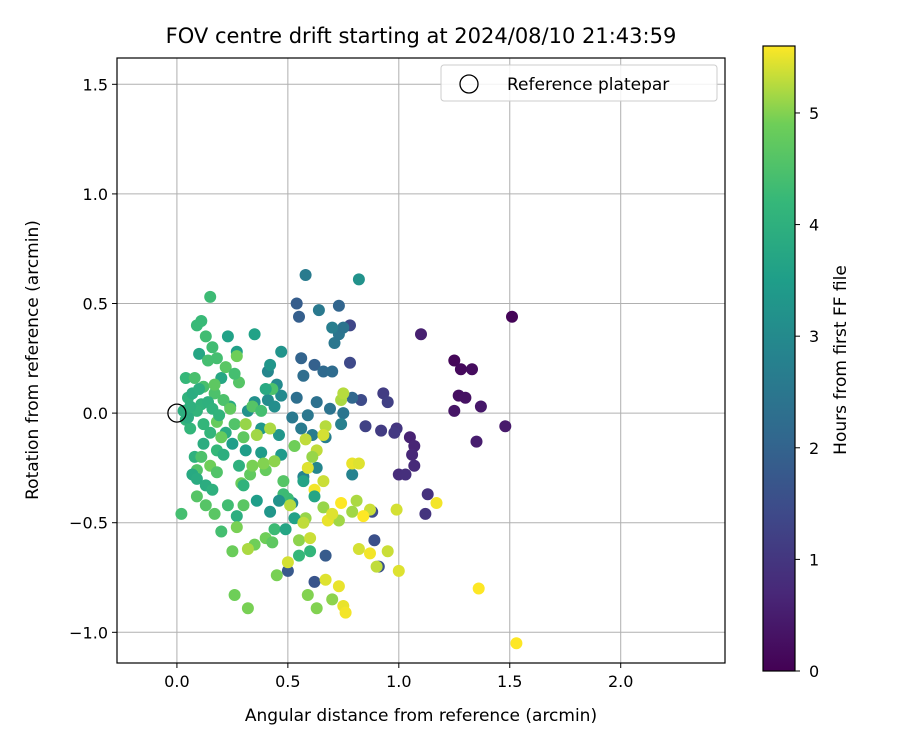  What do you see at coordinates (176, 681) in the screenshot?
I see `x-tick-label: 0.0` at bounding box center [176, 681].